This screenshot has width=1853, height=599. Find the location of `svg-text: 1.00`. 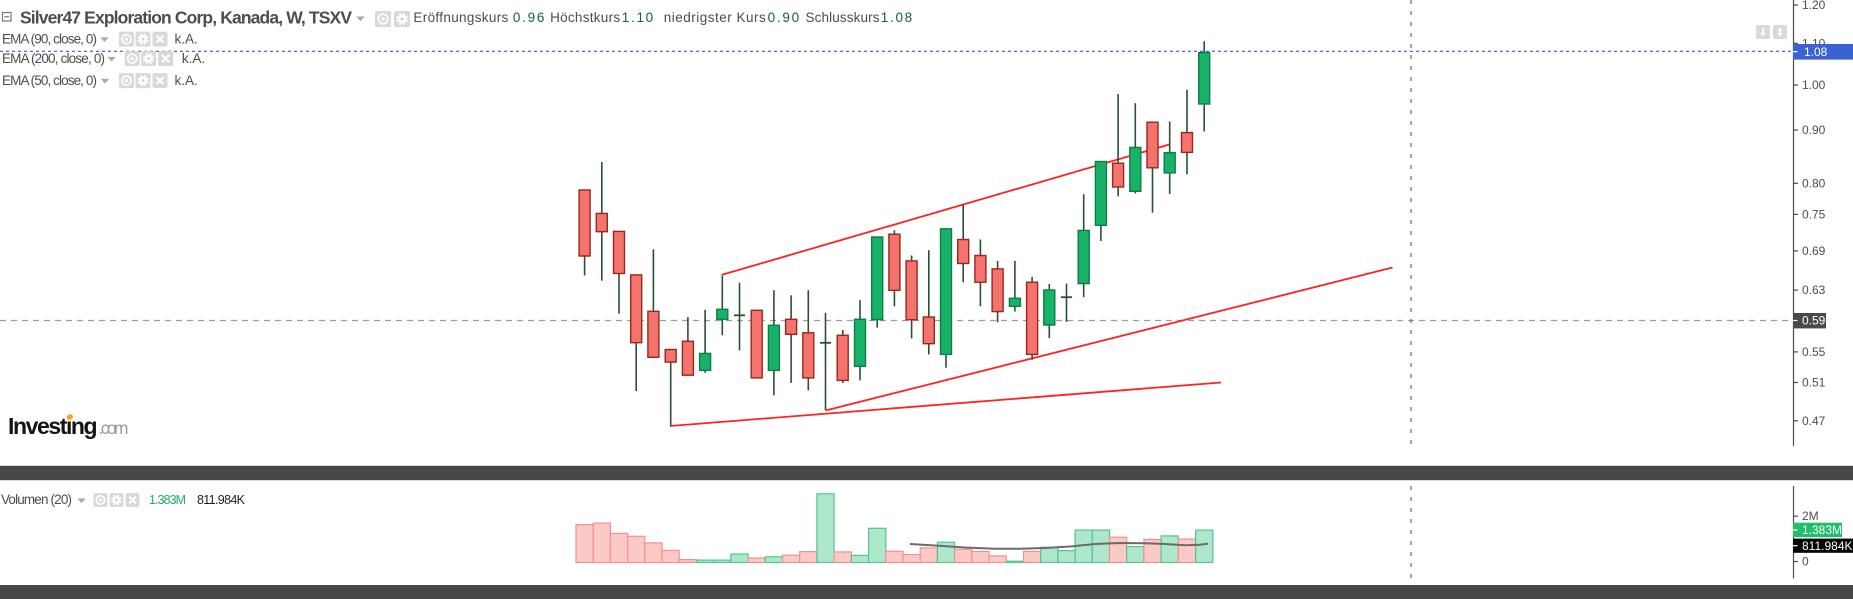

svg-text: 1.00 is located at coordinates (1814, 85).